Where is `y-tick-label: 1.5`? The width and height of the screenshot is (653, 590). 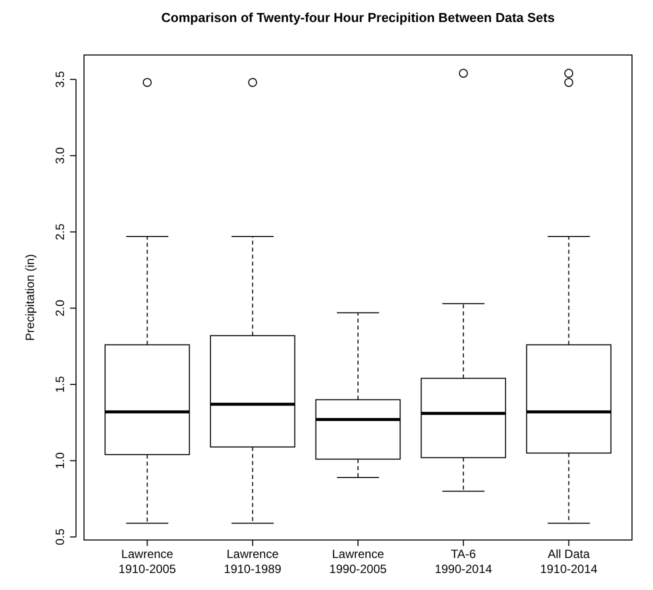 y-tick-label: 1.5 is located at coordinates (60, 384).